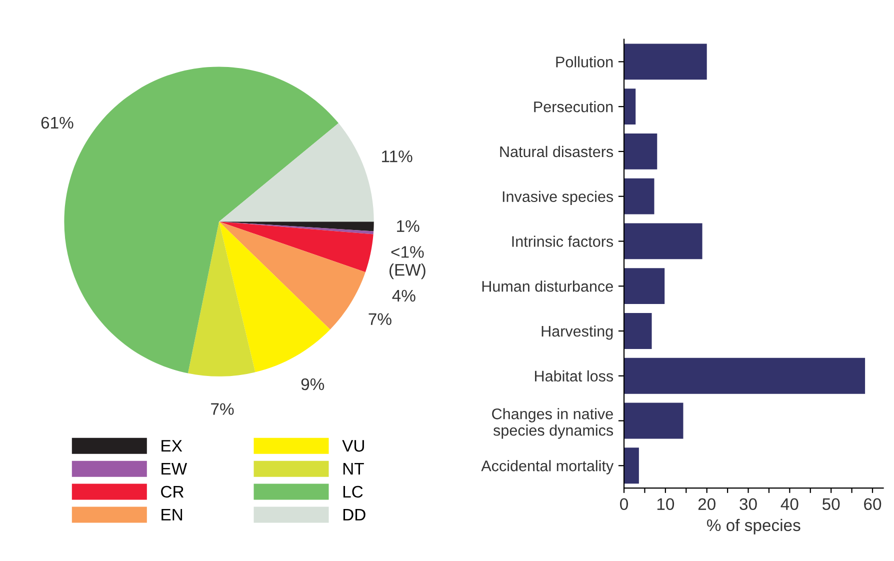 This screenshot has height=561, width=894. What do you see at coordinates (547, 467) in the screenshot?
I see `y-tick-label: Accidental mortality` at bounding box center [547, 467].